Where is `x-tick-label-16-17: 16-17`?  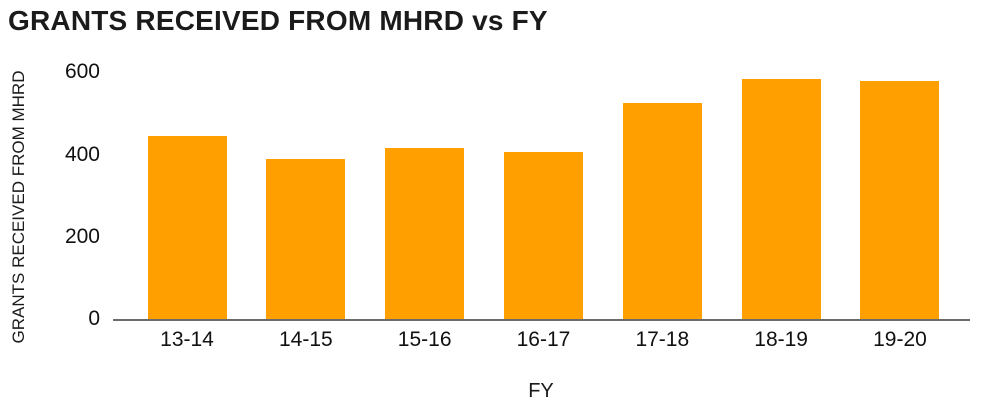
x-tick-label-16-17: 16-17 is located at coordinates (543, 339).